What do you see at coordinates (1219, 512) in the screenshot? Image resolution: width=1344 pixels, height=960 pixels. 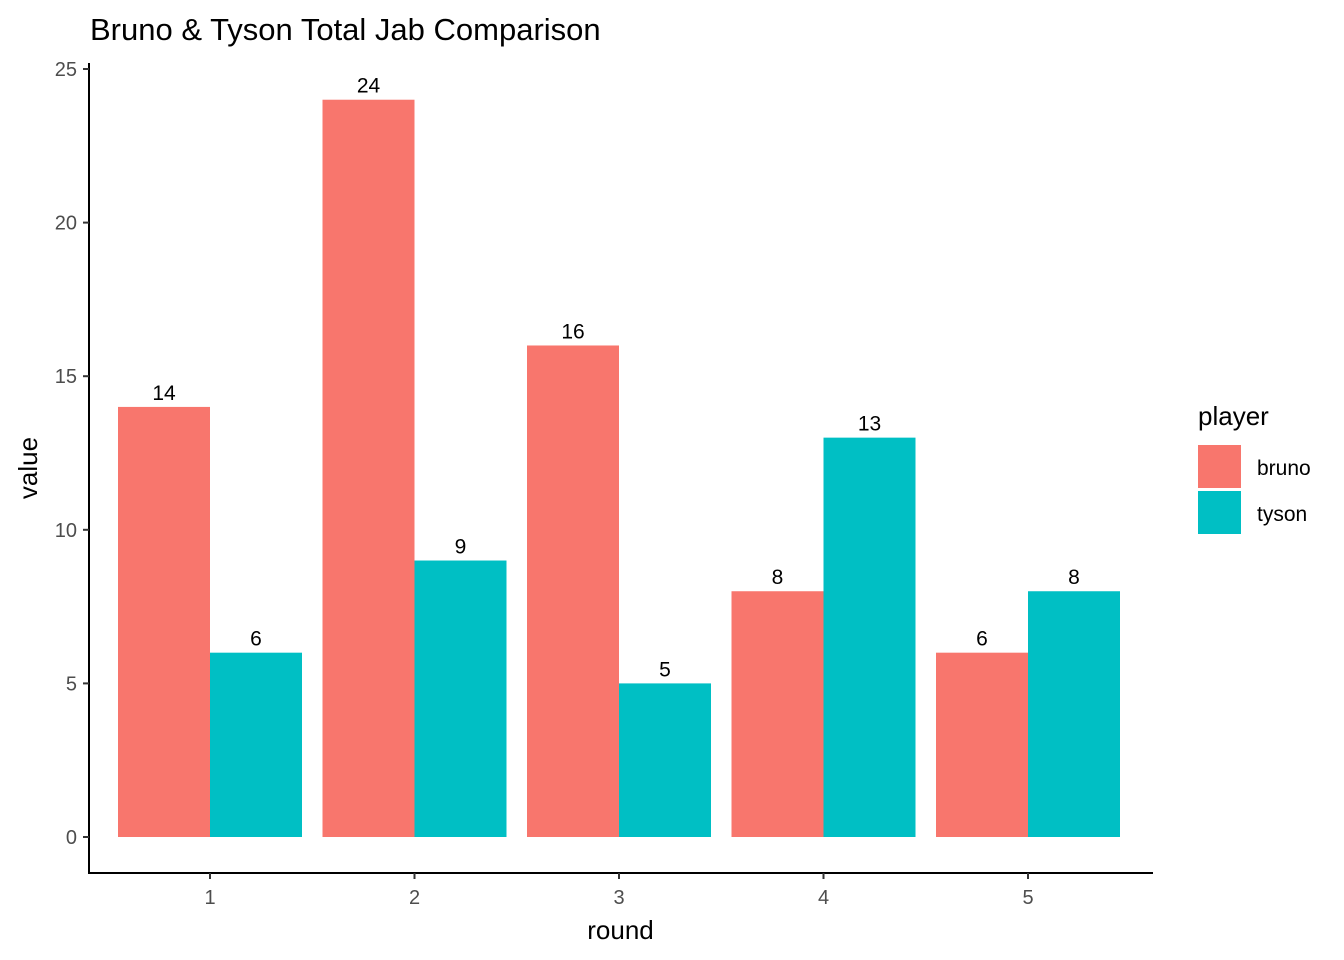 I see `legend-swatch-tyson` at bounding box center [1219, 512].